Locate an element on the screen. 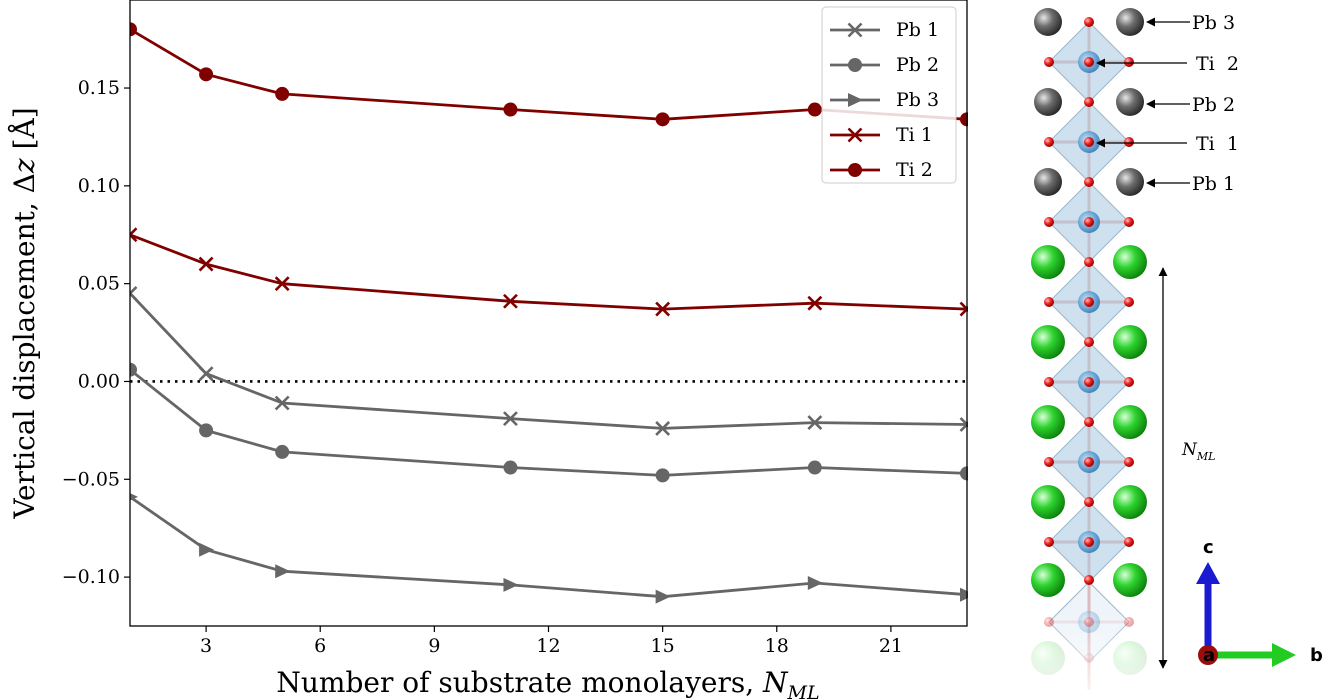 This screenshot has height=700, width=1340. label-ti2: Ti 2 is located at coordinates (1167, 64).